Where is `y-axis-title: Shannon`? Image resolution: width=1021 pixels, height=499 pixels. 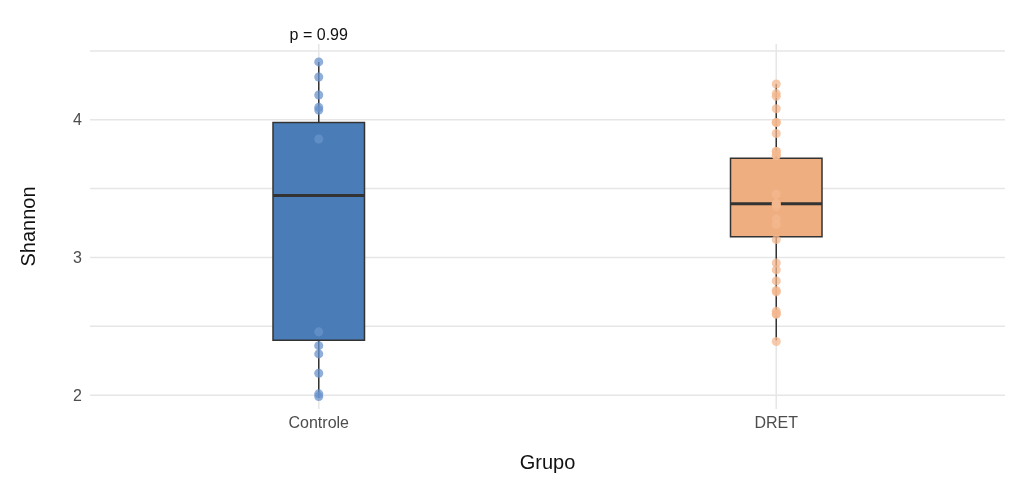
y-axis-title: Shannon is located at coordinates (28, 226).